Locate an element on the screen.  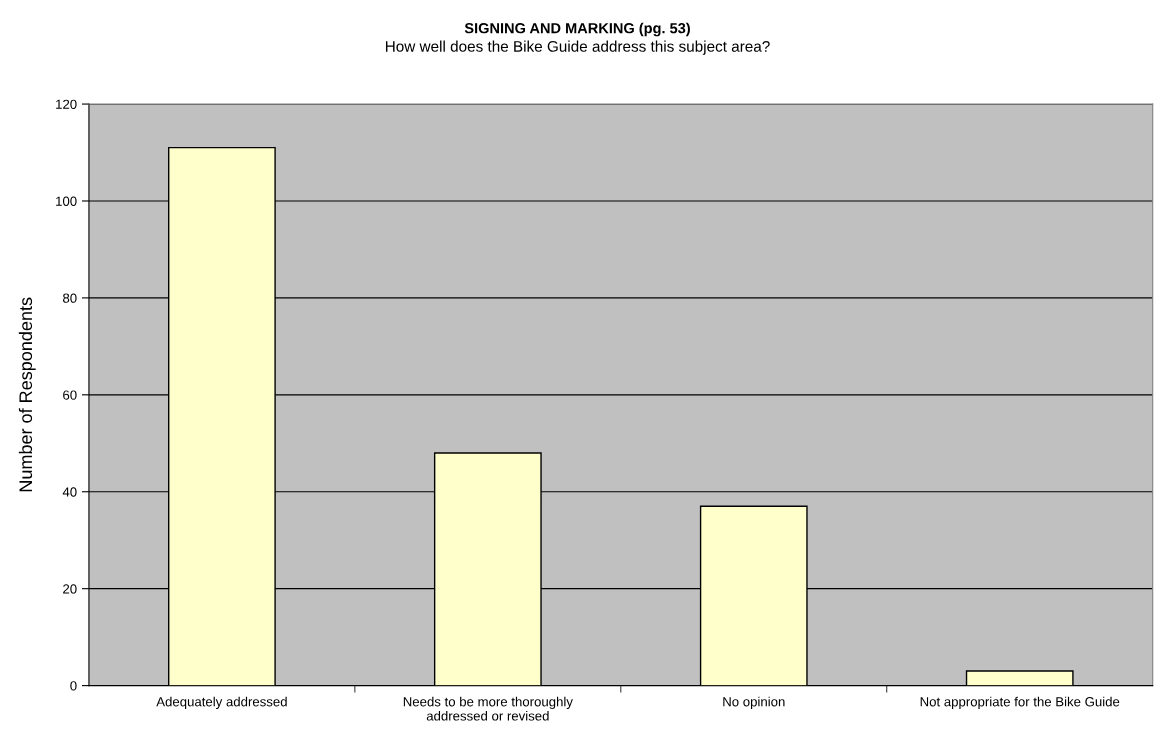
x-tick-label: Adequately addressed is located at coordinates (221, 703).